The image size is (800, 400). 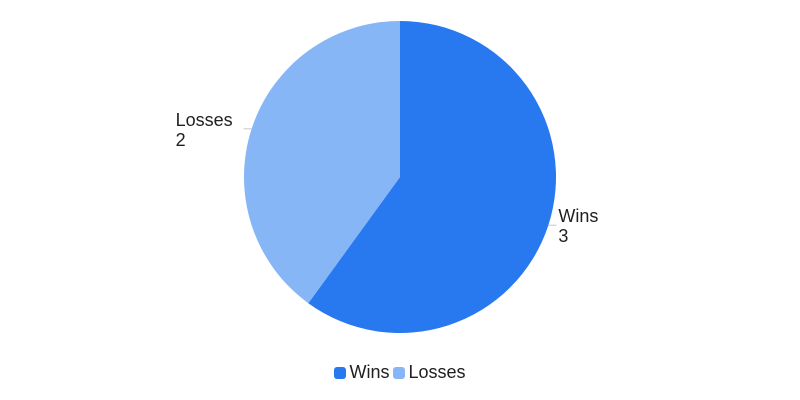 I want to click on legend-item-losses: Losses, so click(x=429, y=372).